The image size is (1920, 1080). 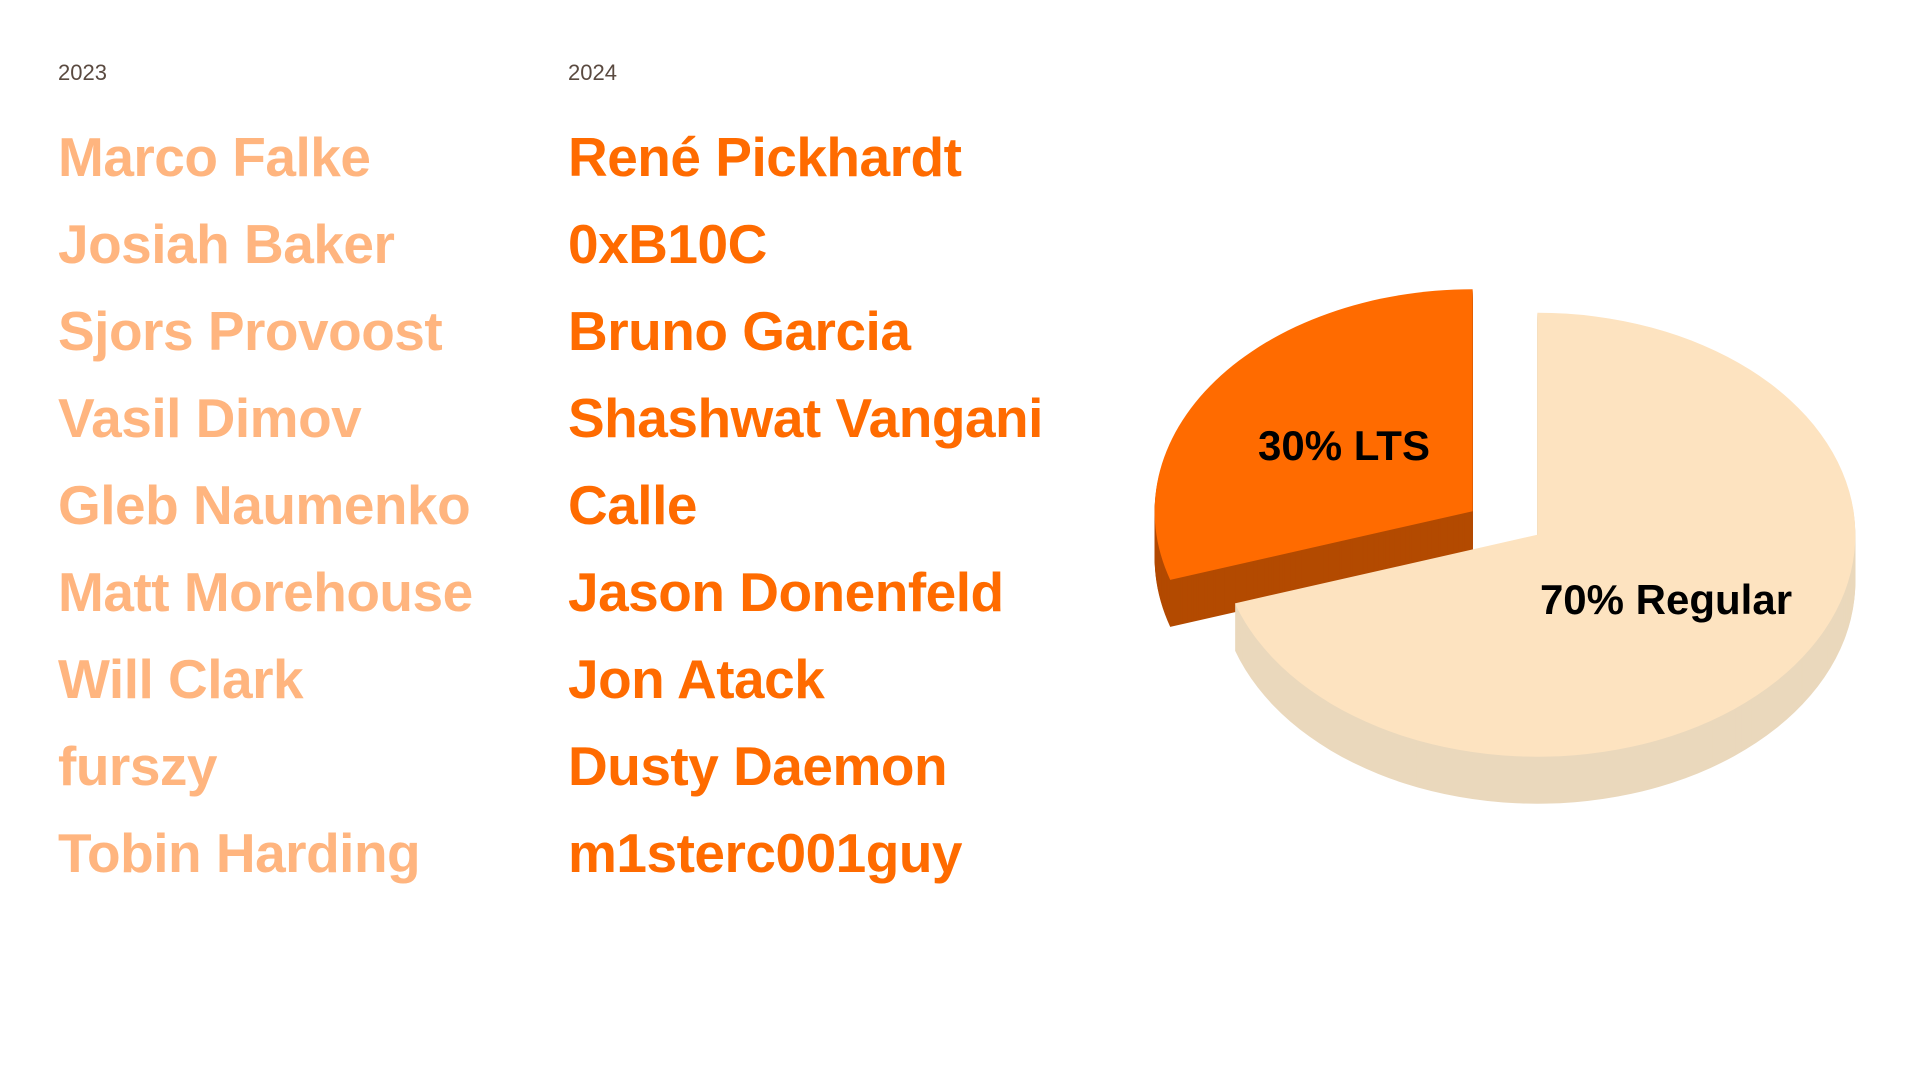 What do you see at coordinates (137, 766) in the screenshot?
I see `name-item: furszy` at bounding box center [137, 766].